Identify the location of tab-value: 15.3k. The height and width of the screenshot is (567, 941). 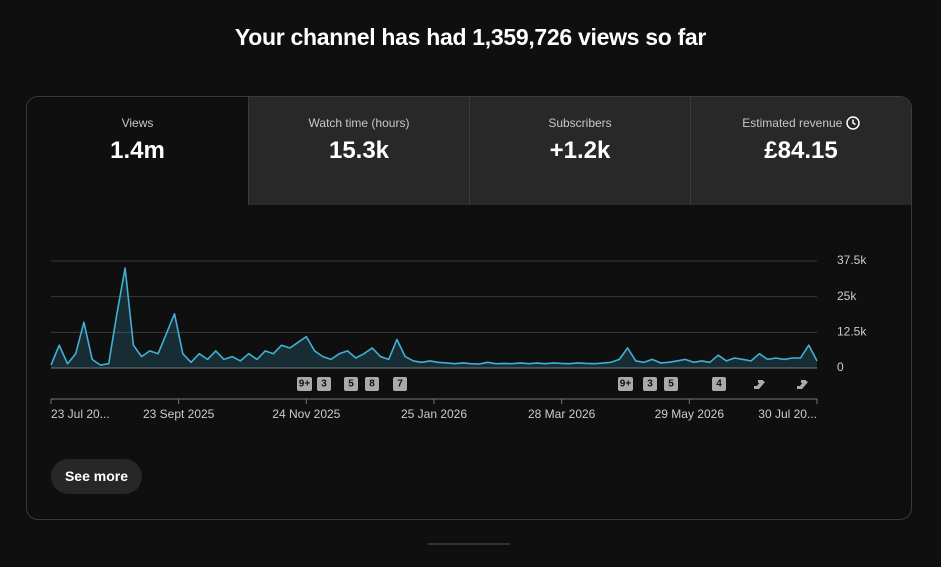
(359, 150).